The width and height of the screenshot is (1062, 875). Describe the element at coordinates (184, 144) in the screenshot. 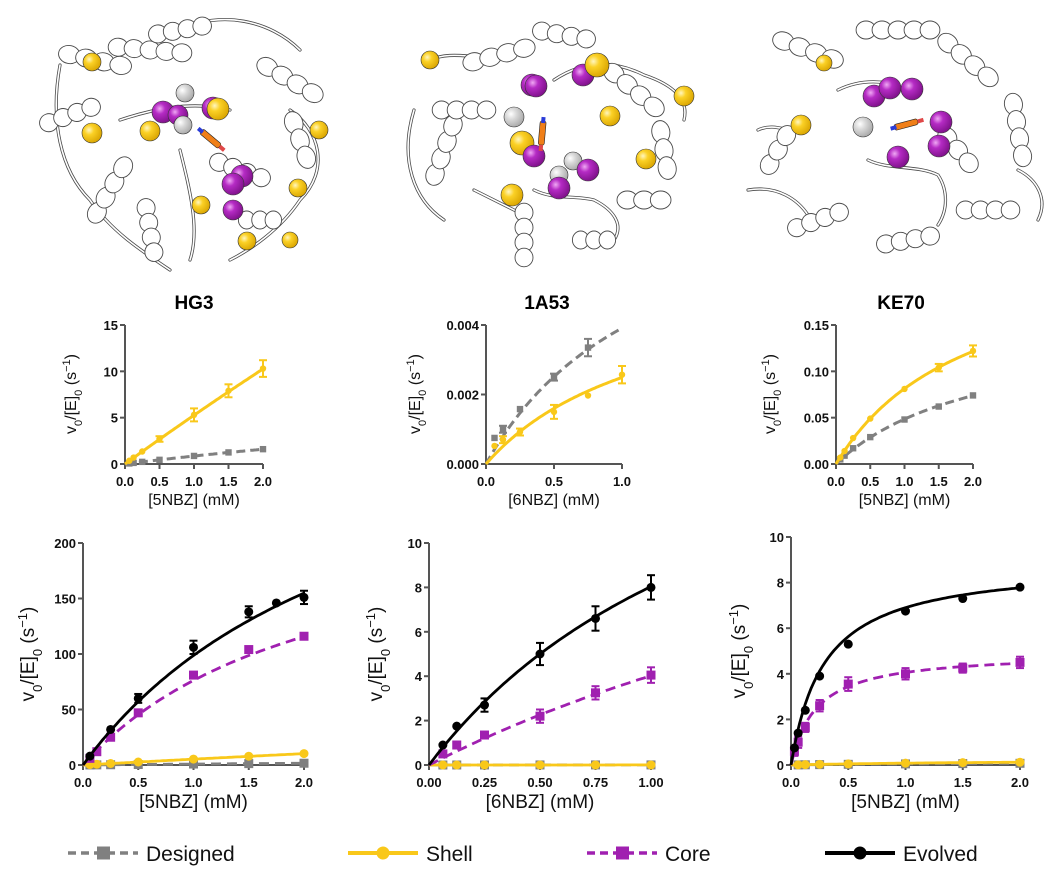

I see `protein-structure-hg3` at that location.